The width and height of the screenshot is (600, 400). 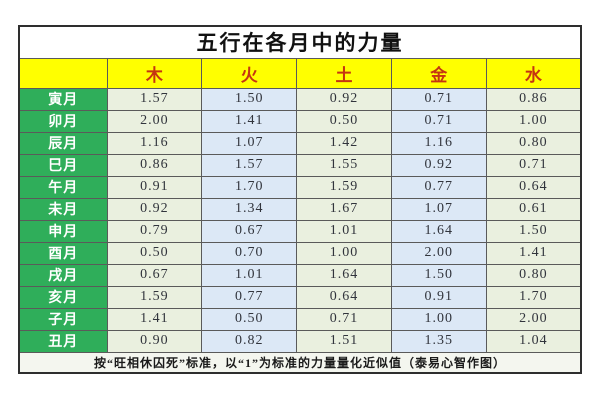 I want to click on value-cell-fire: 0.67, so click(x=249, y=231).